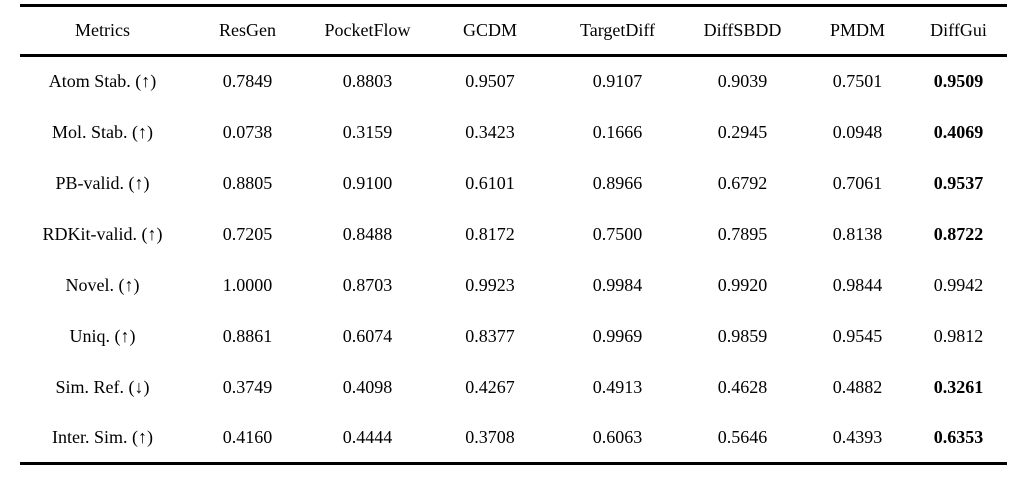  Describe the element at coordinates (958, 386) in the screenshot. I see `value-cell: 0.3261` at that location.